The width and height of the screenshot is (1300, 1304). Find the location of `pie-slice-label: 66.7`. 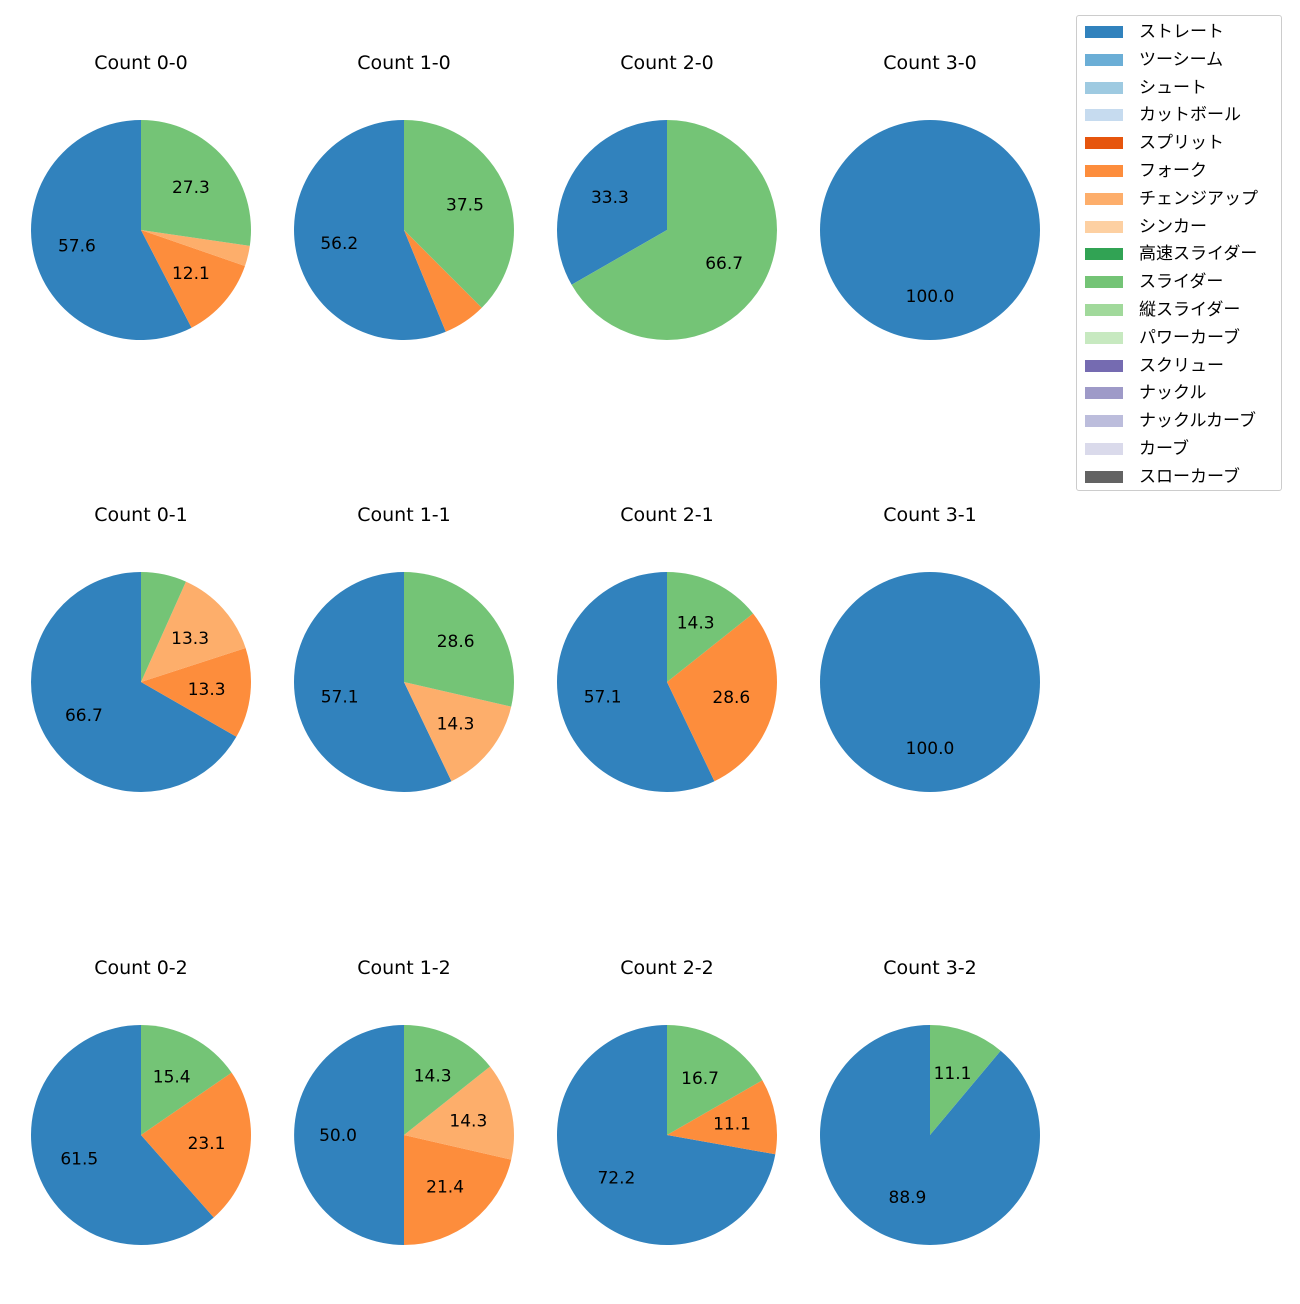

pie-slice-label: 66.7 is located at coordinates (724, 264).